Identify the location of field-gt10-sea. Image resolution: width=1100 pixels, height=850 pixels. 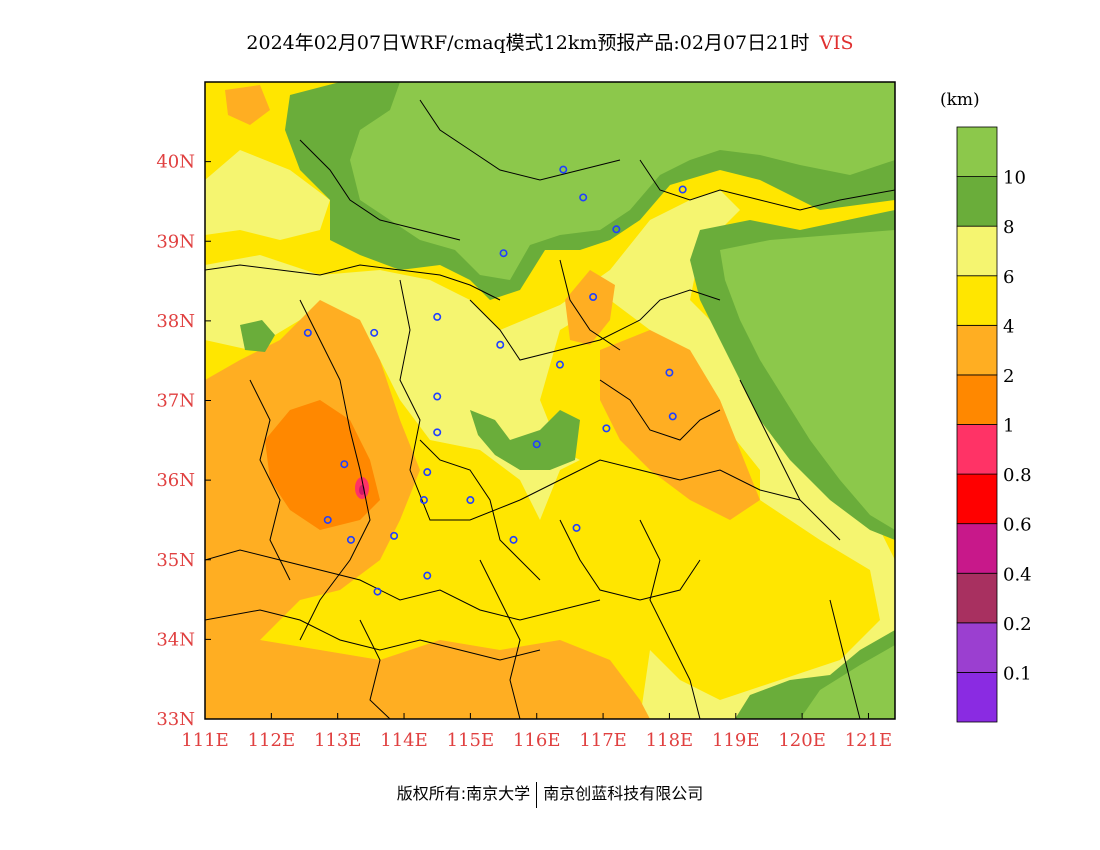
(807, 380).